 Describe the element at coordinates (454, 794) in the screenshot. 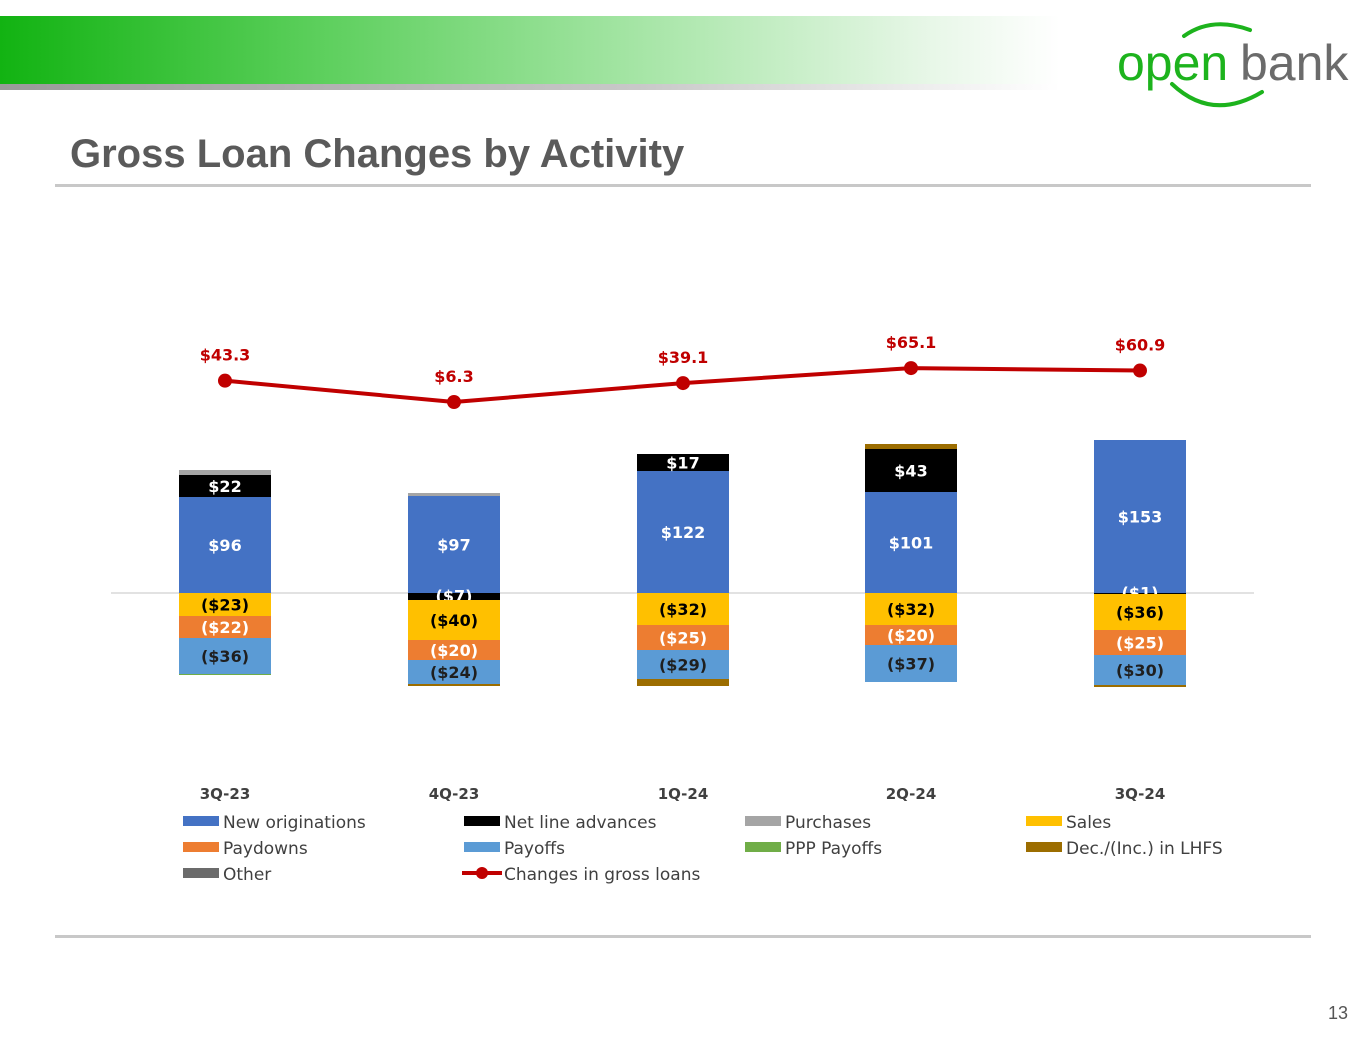

I see `x-tick-label-4q-23: 4Q-23` at that location.